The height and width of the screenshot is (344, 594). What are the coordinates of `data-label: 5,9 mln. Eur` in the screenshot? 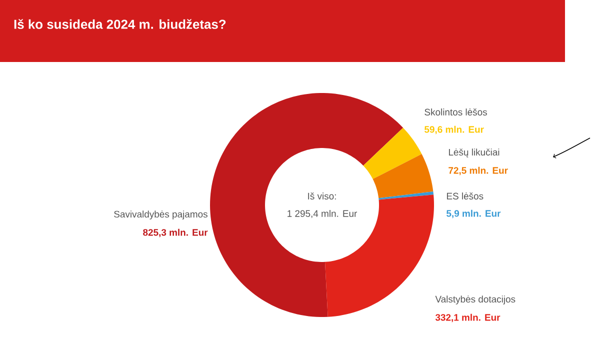 It's located at (473, 214).